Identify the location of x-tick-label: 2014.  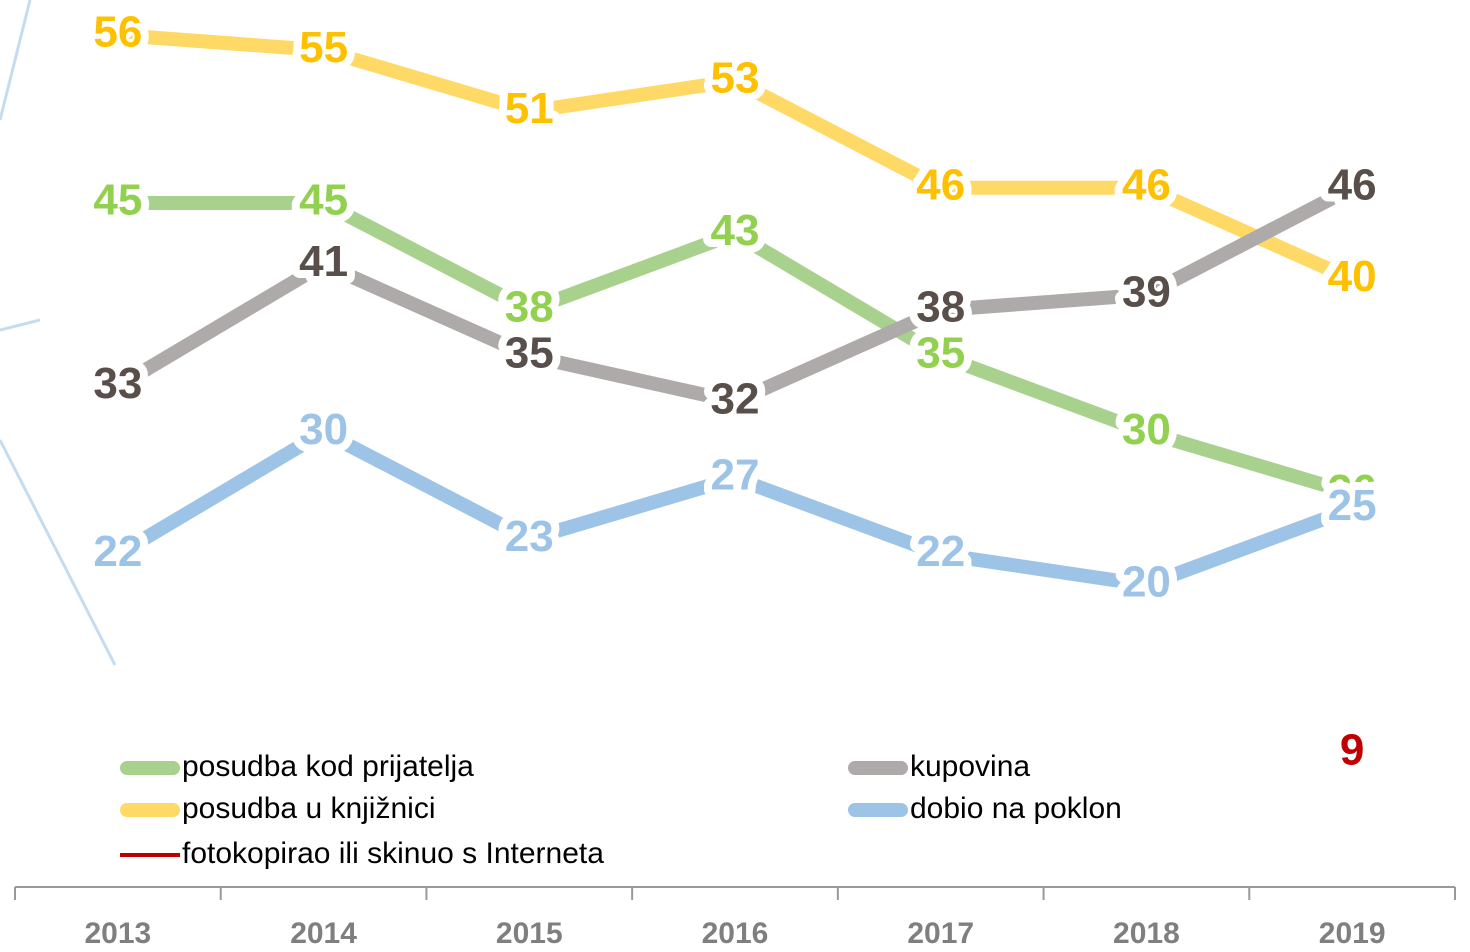
(323, 933).